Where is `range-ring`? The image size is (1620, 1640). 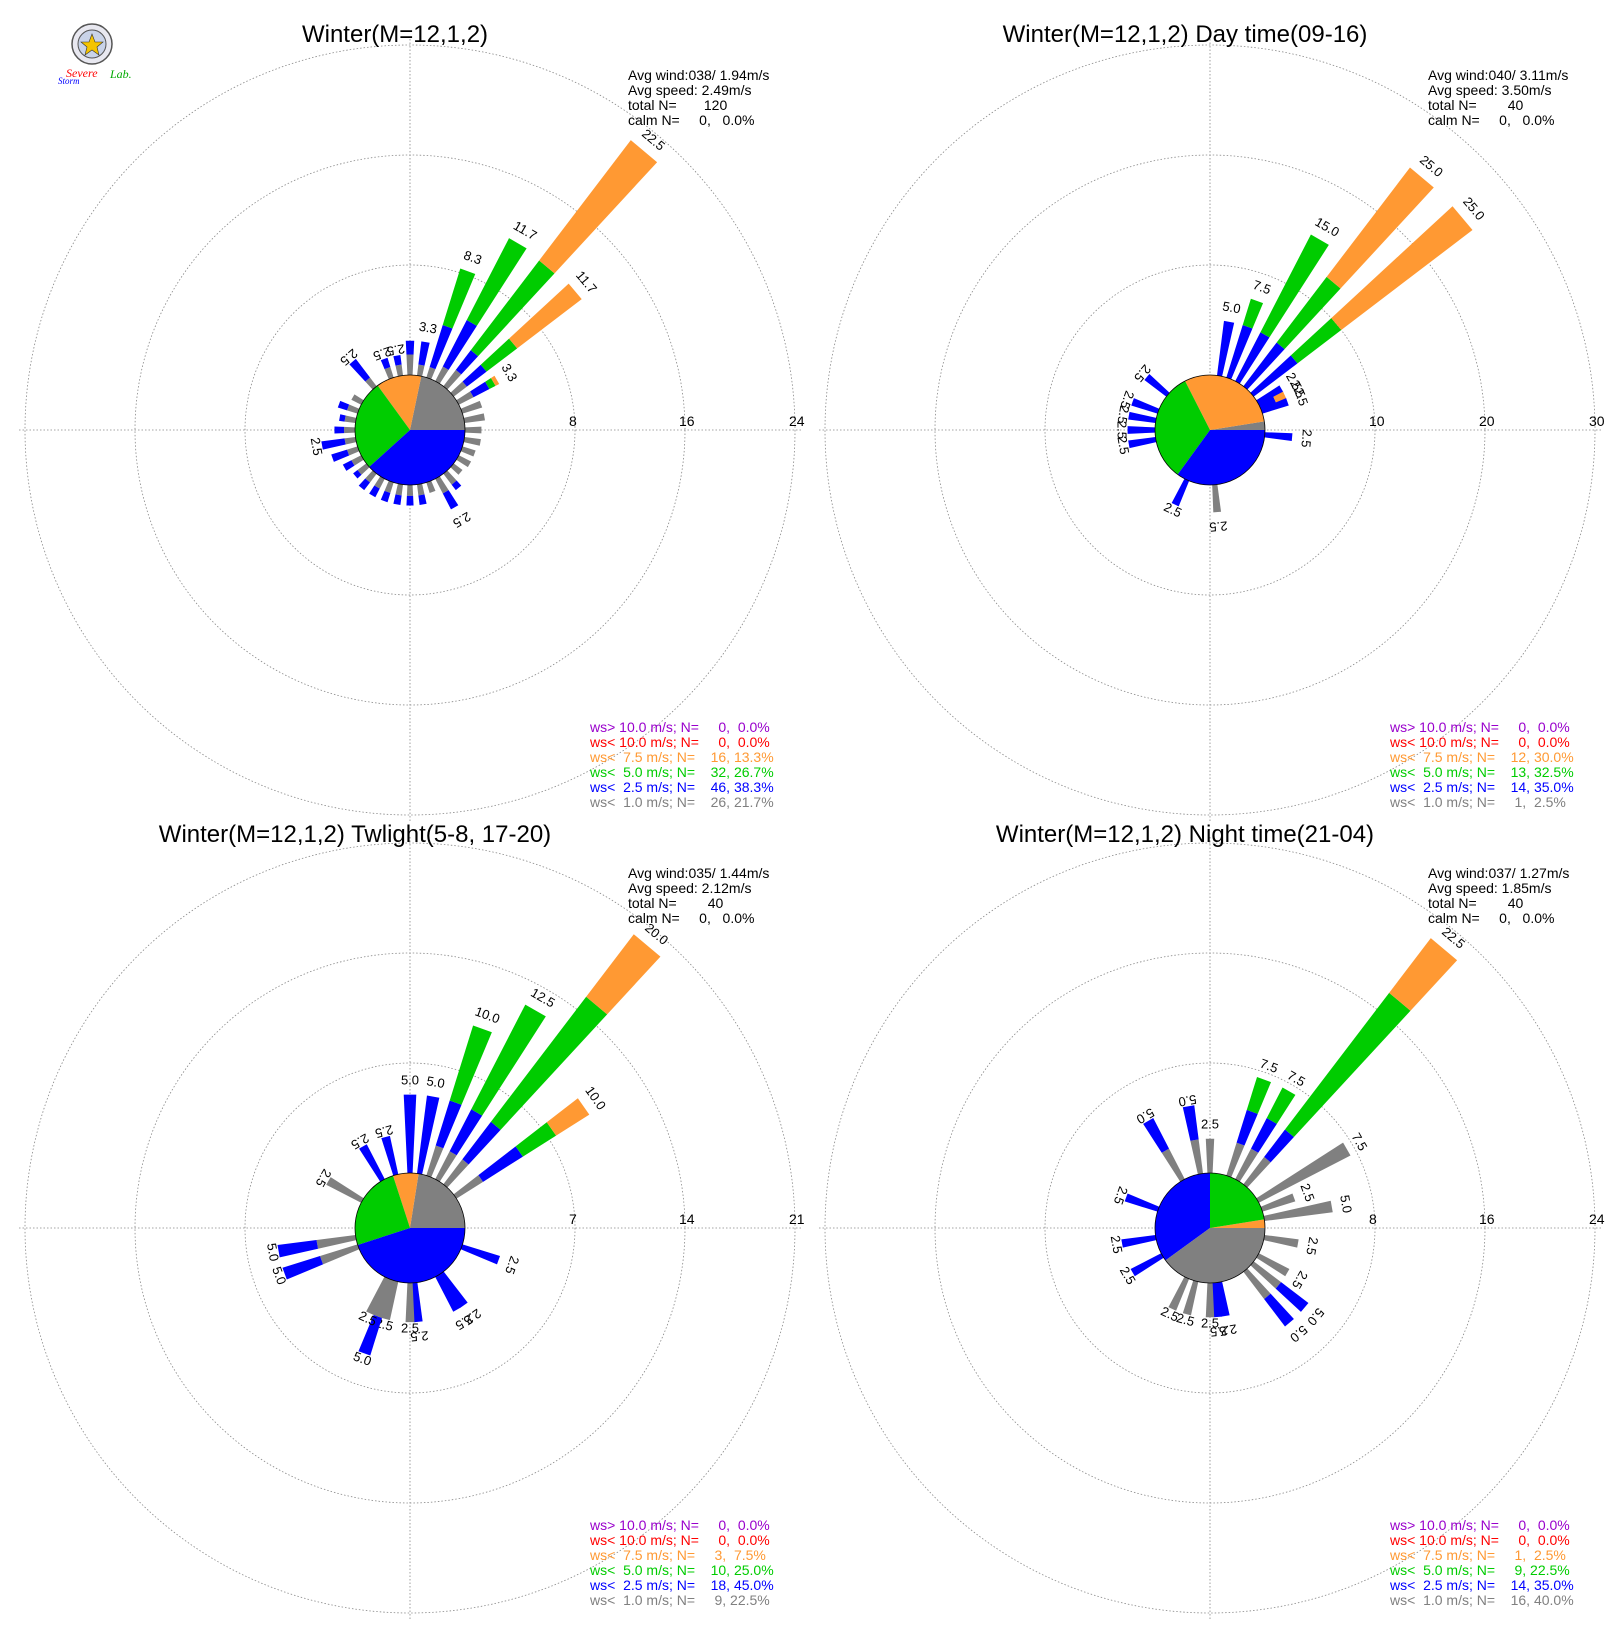 range-ring is located at coordinates (410, 430).